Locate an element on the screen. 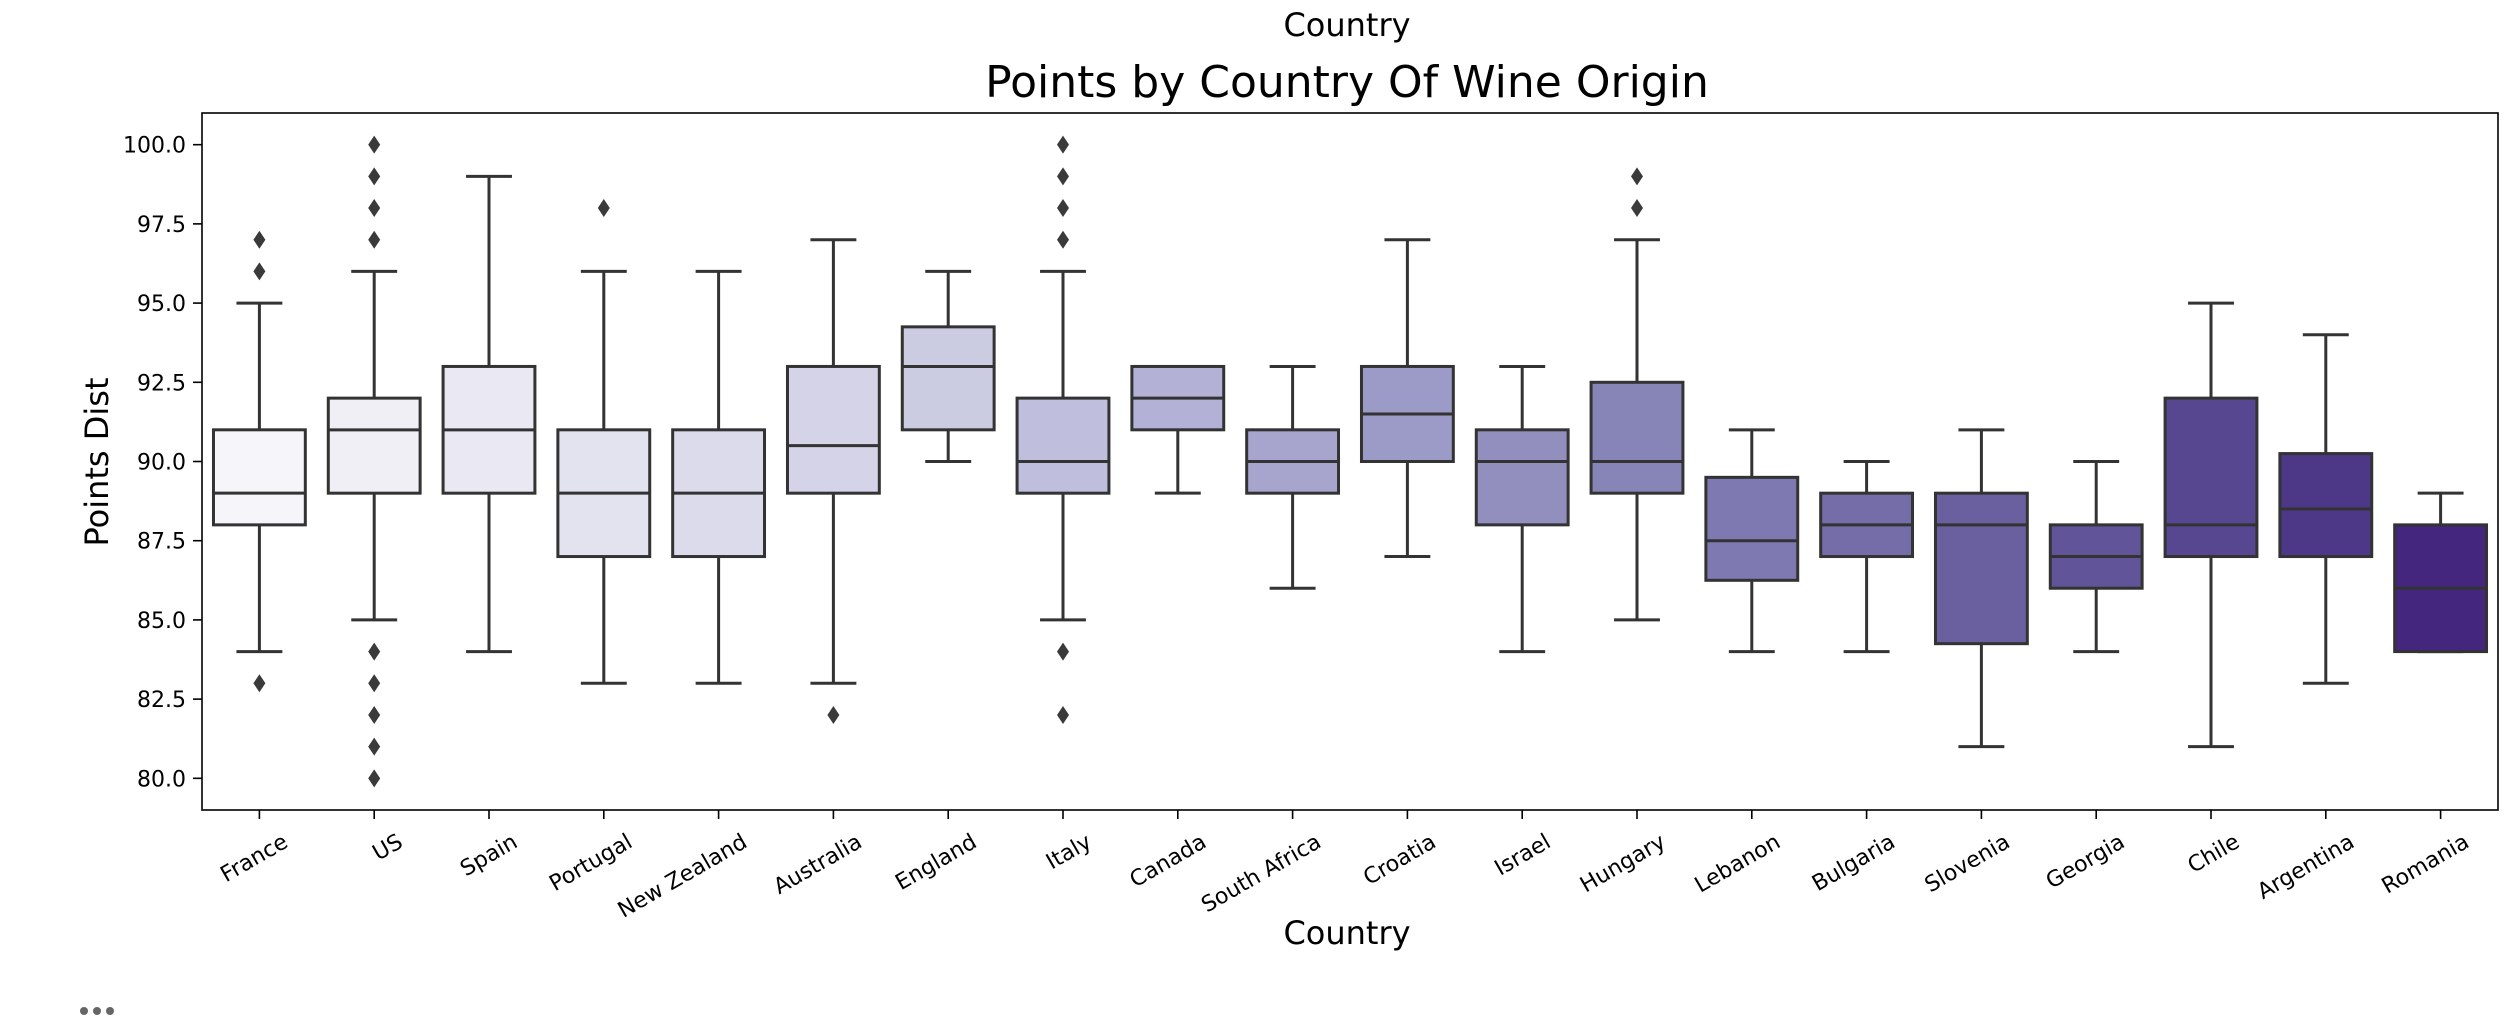 This screenshot has width=2514, height=1032. figure-suptitle: Country is located at coordinates (1346, 25).